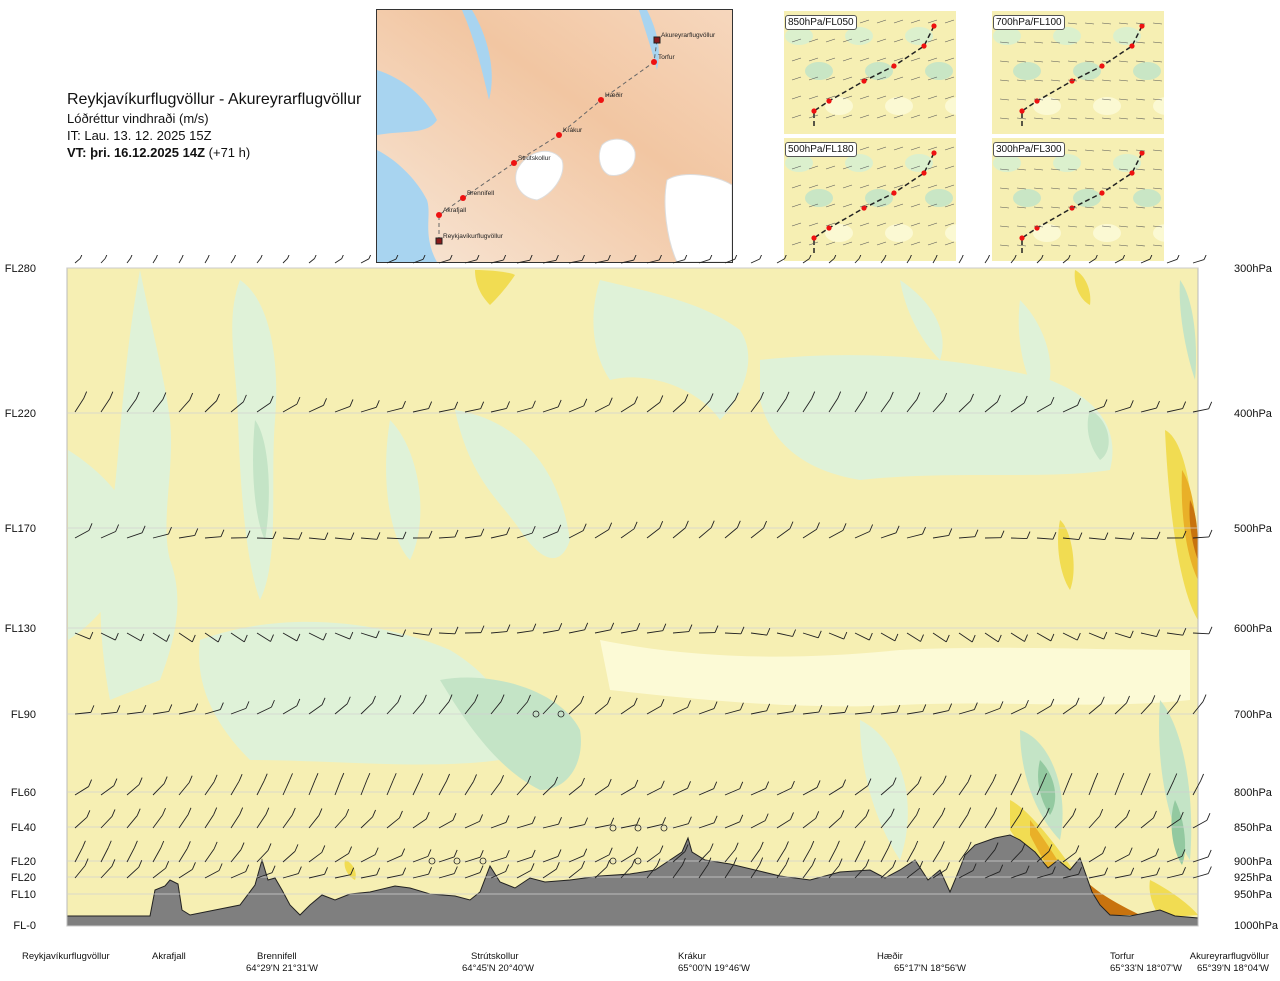 This screenshot has height=981, width=1280. What do you see at coordinates (870, 72) in the screenshot?
I see `level-map-850: 850hPa/FL050` at bounding box center [870, 72].